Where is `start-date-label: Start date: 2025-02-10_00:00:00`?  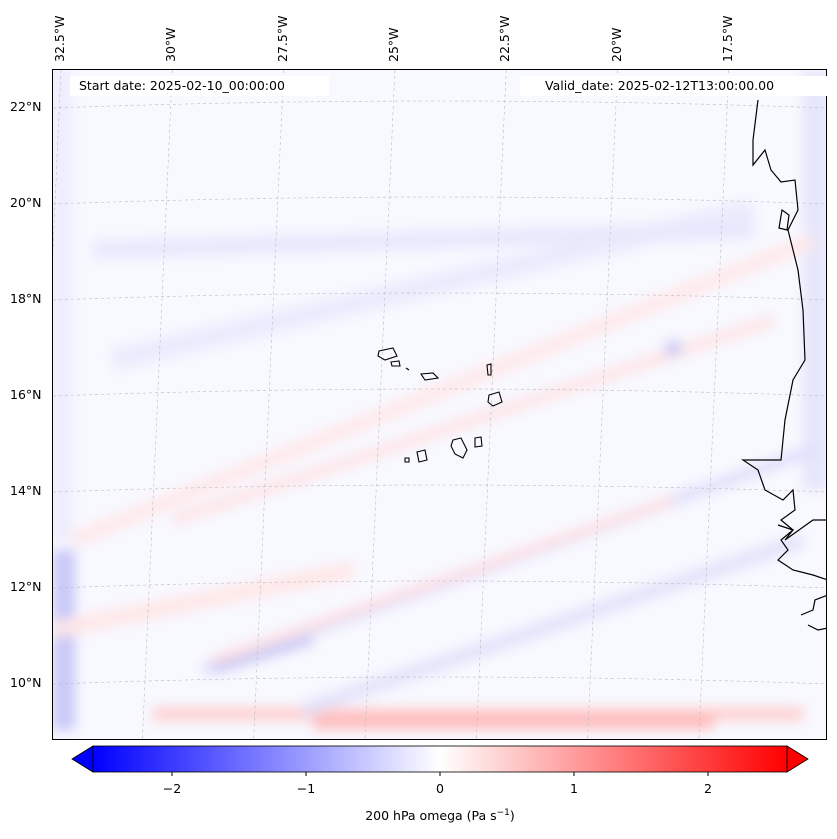 start-date-label: Start date: 2025-02-10_00:00:00 is located at coordinates (199, 86).